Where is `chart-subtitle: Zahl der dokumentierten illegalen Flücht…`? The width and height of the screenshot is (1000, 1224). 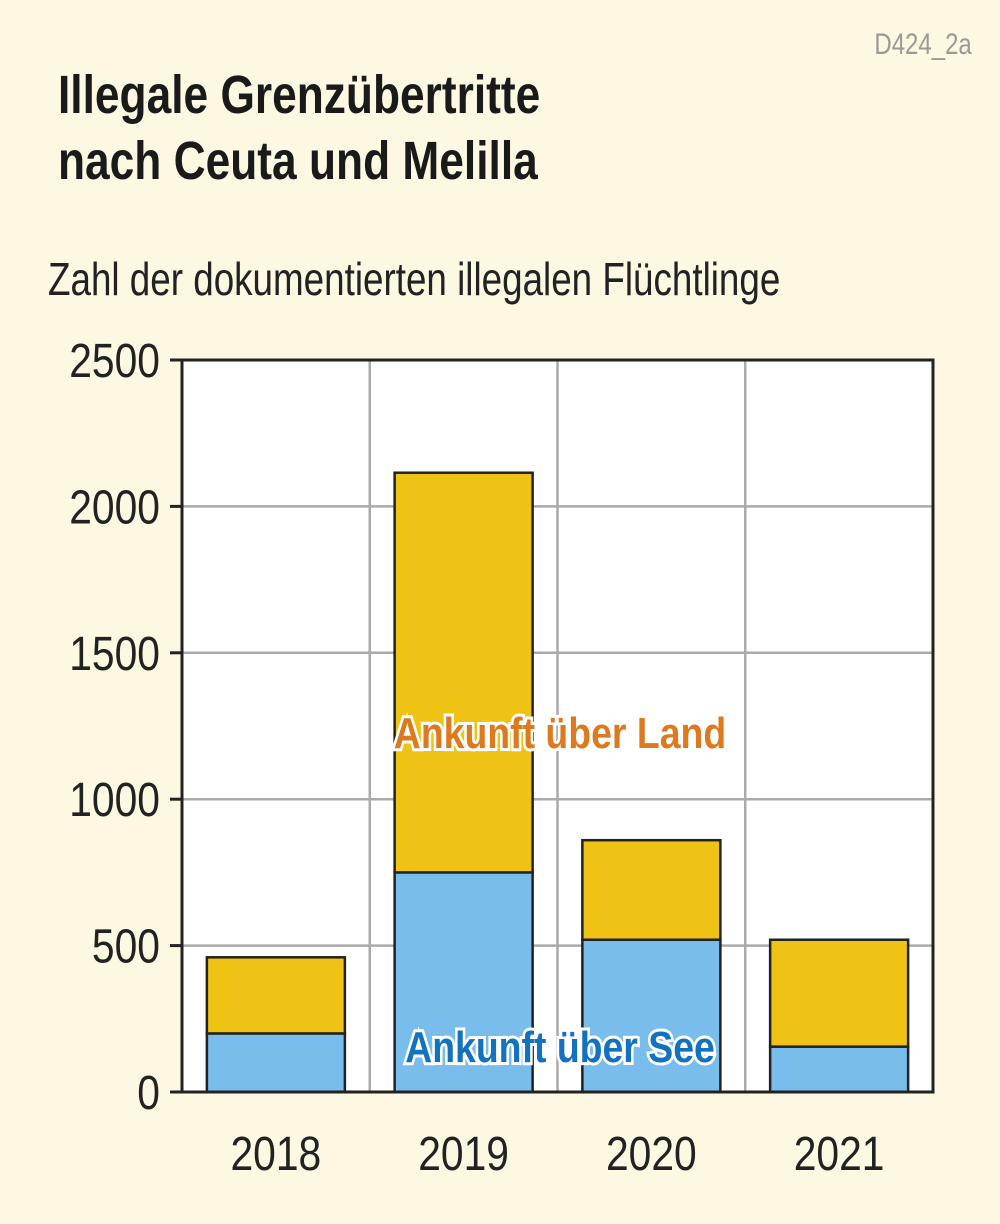
chart-subtitle: Zahl der dokumentierten illegalen Flücht… is located at coordinates (414, 279).